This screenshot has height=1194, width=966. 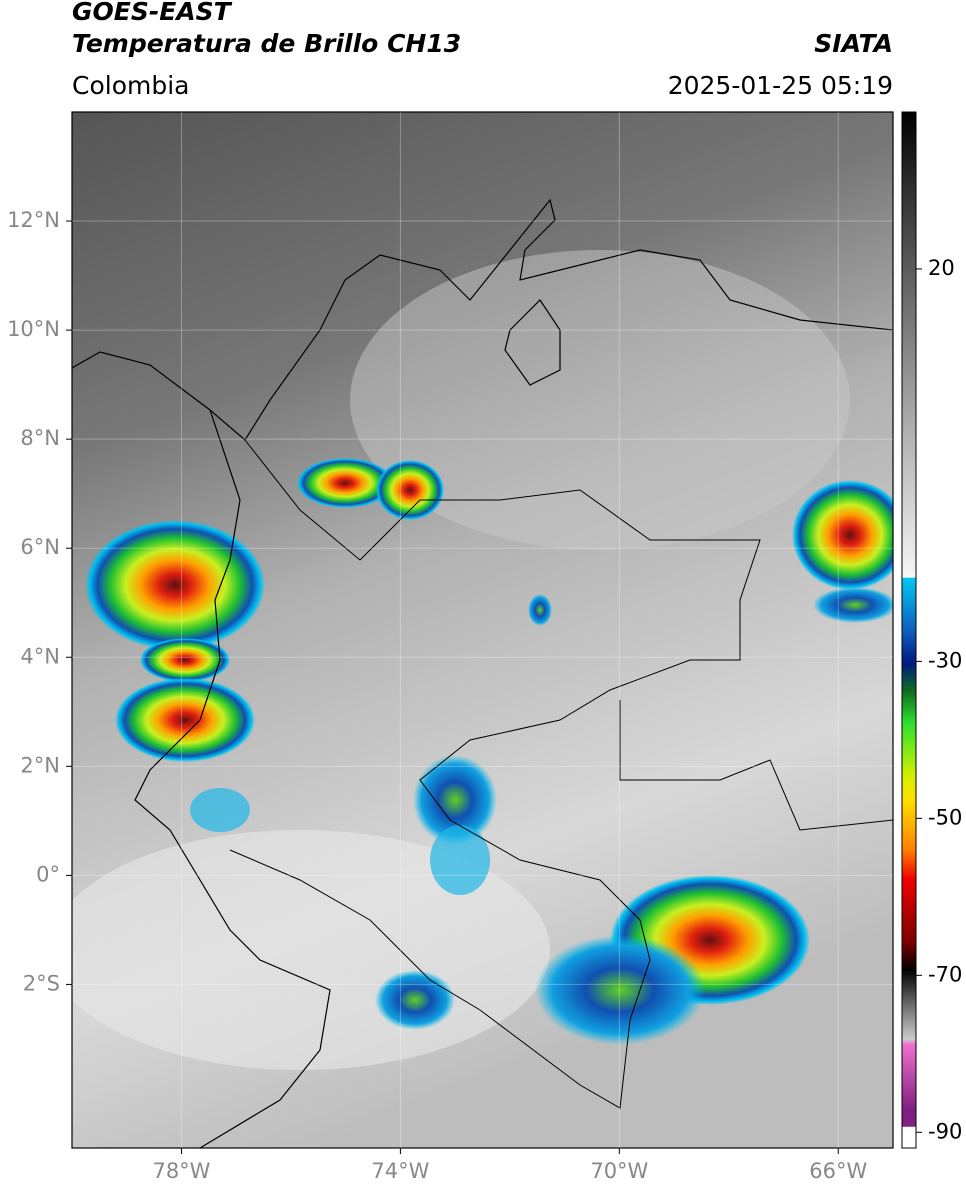 I want to click on y-tick-label: 4°N, so click(x=40, y=656).